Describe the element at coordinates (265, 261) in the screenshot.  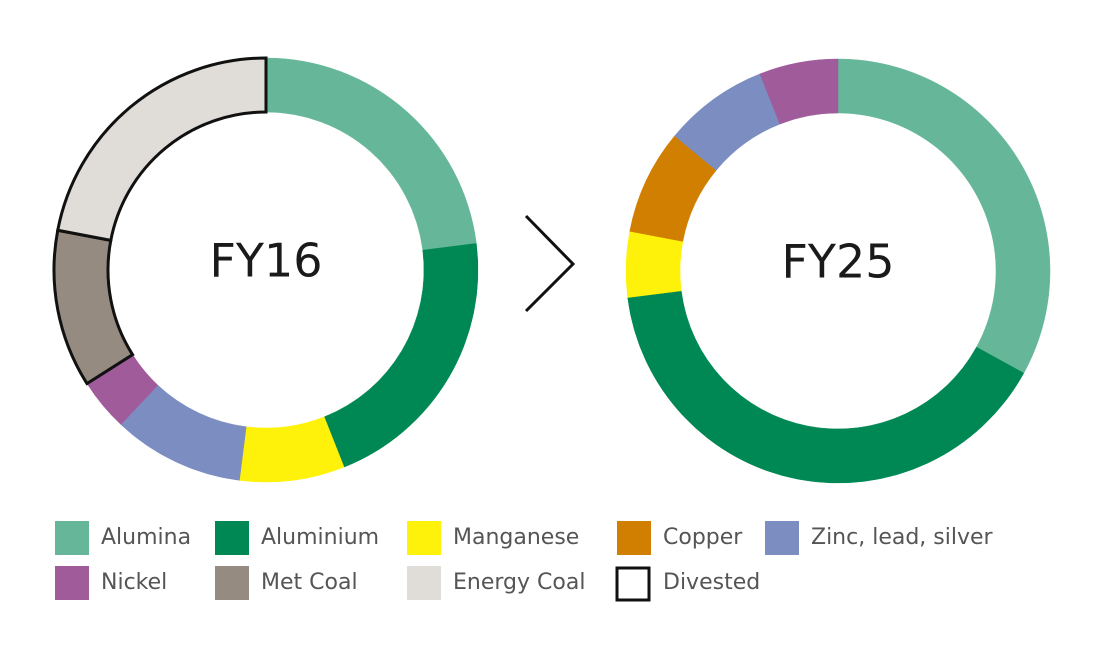
I see `donut-title: FY16` at that location.